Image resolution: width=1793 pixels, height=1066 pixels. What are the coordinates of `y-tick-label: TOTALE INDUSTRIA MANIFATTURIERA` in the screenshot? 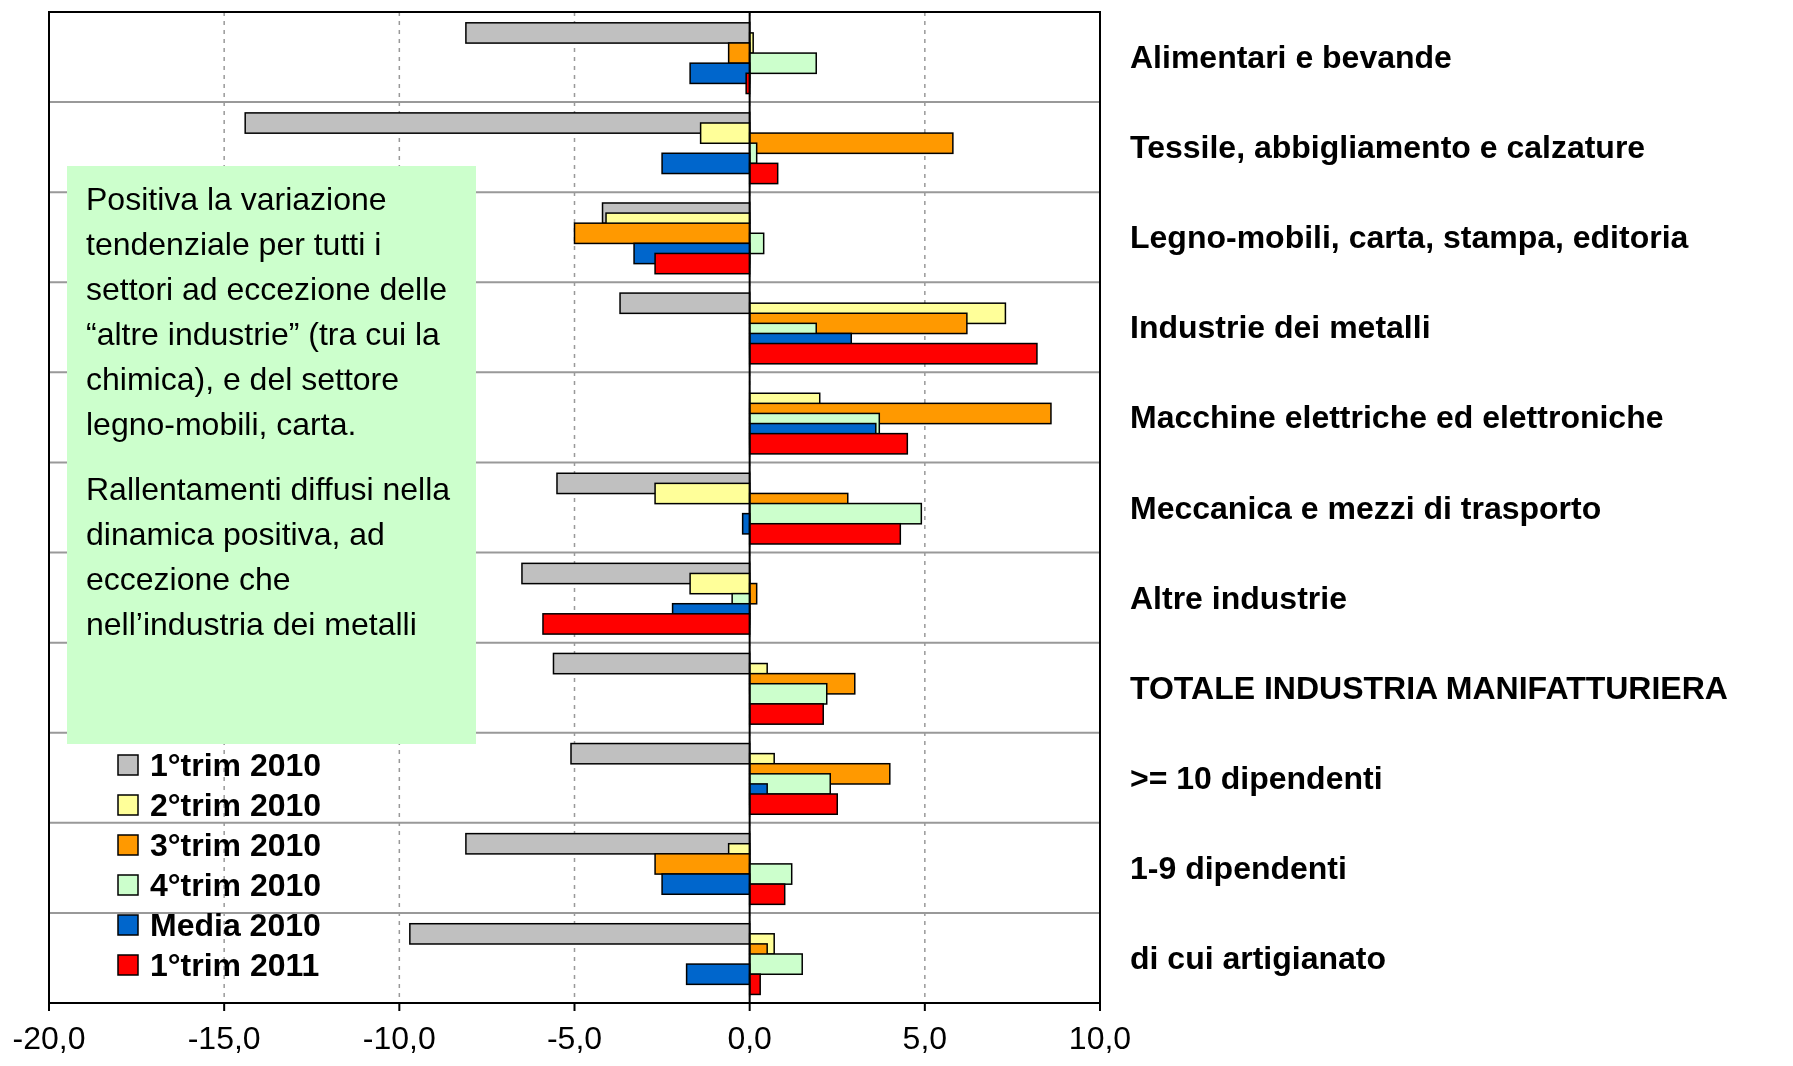 It's located at (1429, 687).